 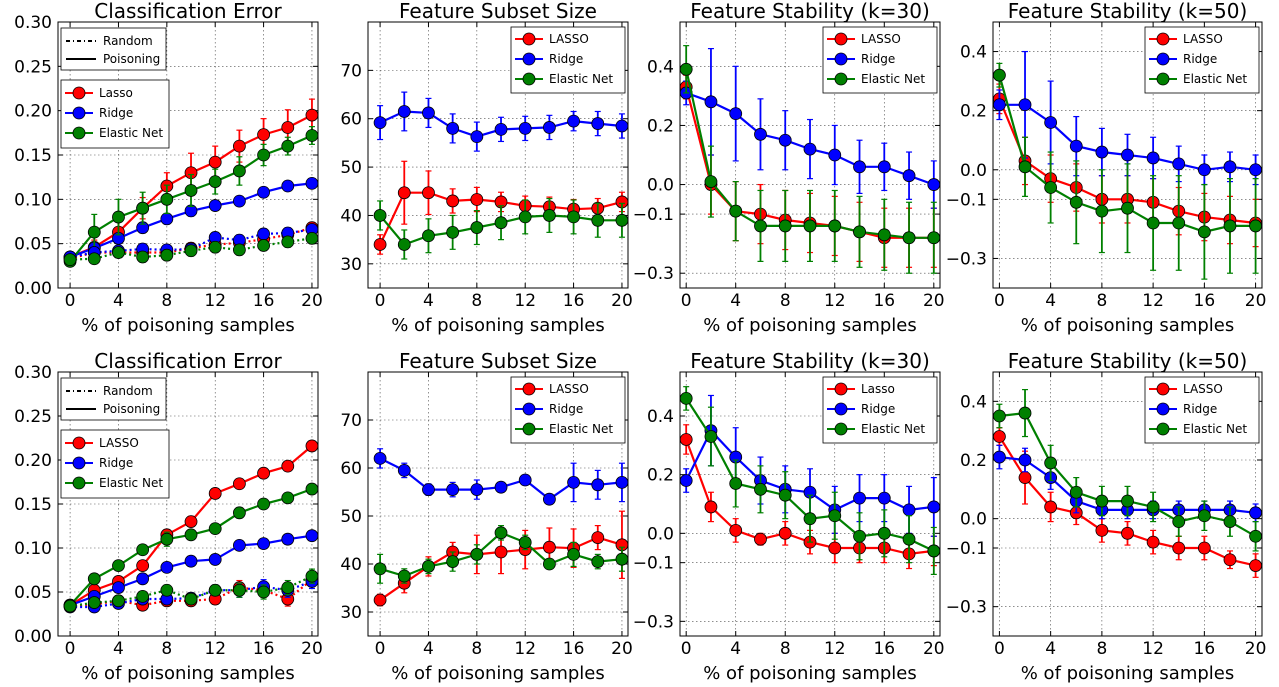 I want to click on y-tick-label: −0.1, so click(x=653, y=215).